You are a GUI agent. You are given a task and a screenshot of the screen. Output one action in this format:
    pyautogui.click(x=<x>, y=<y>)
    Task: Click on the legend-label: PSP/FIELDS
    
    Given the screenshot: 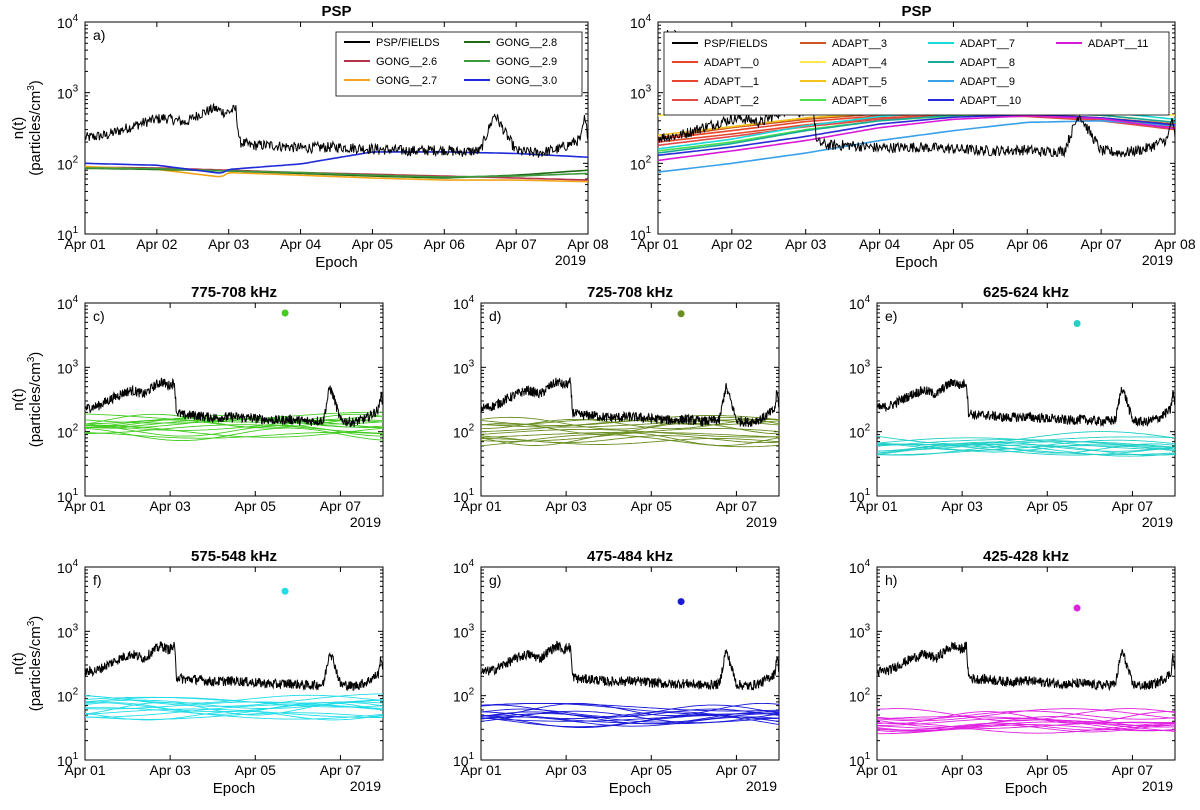 What is the action you would take?
    pyautogui.click(x=408, y=43)
    